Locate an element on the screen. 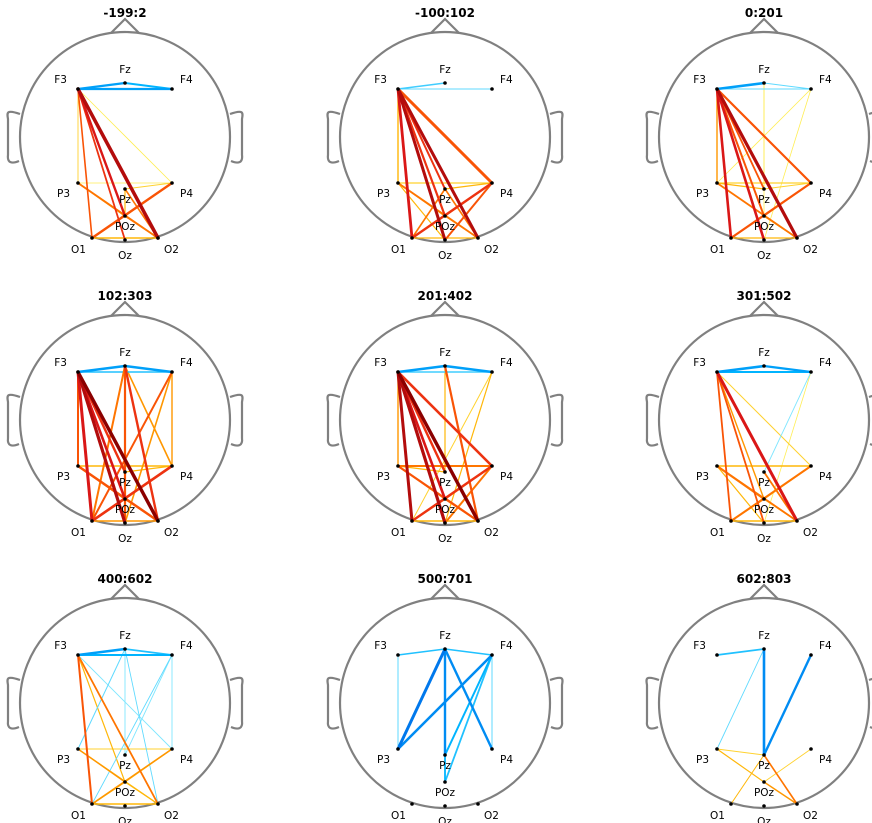 The width and height of the screenshot is (872, 823). panel-title: 201:402 is located at coordinates (445, 296).